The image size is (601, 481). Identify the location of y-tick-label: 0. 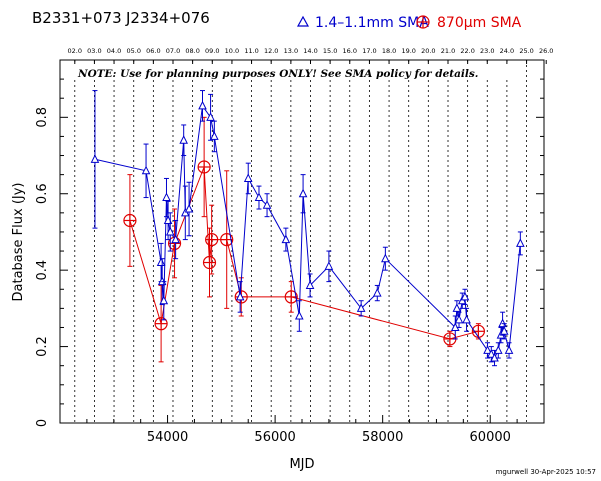
(42, 423).